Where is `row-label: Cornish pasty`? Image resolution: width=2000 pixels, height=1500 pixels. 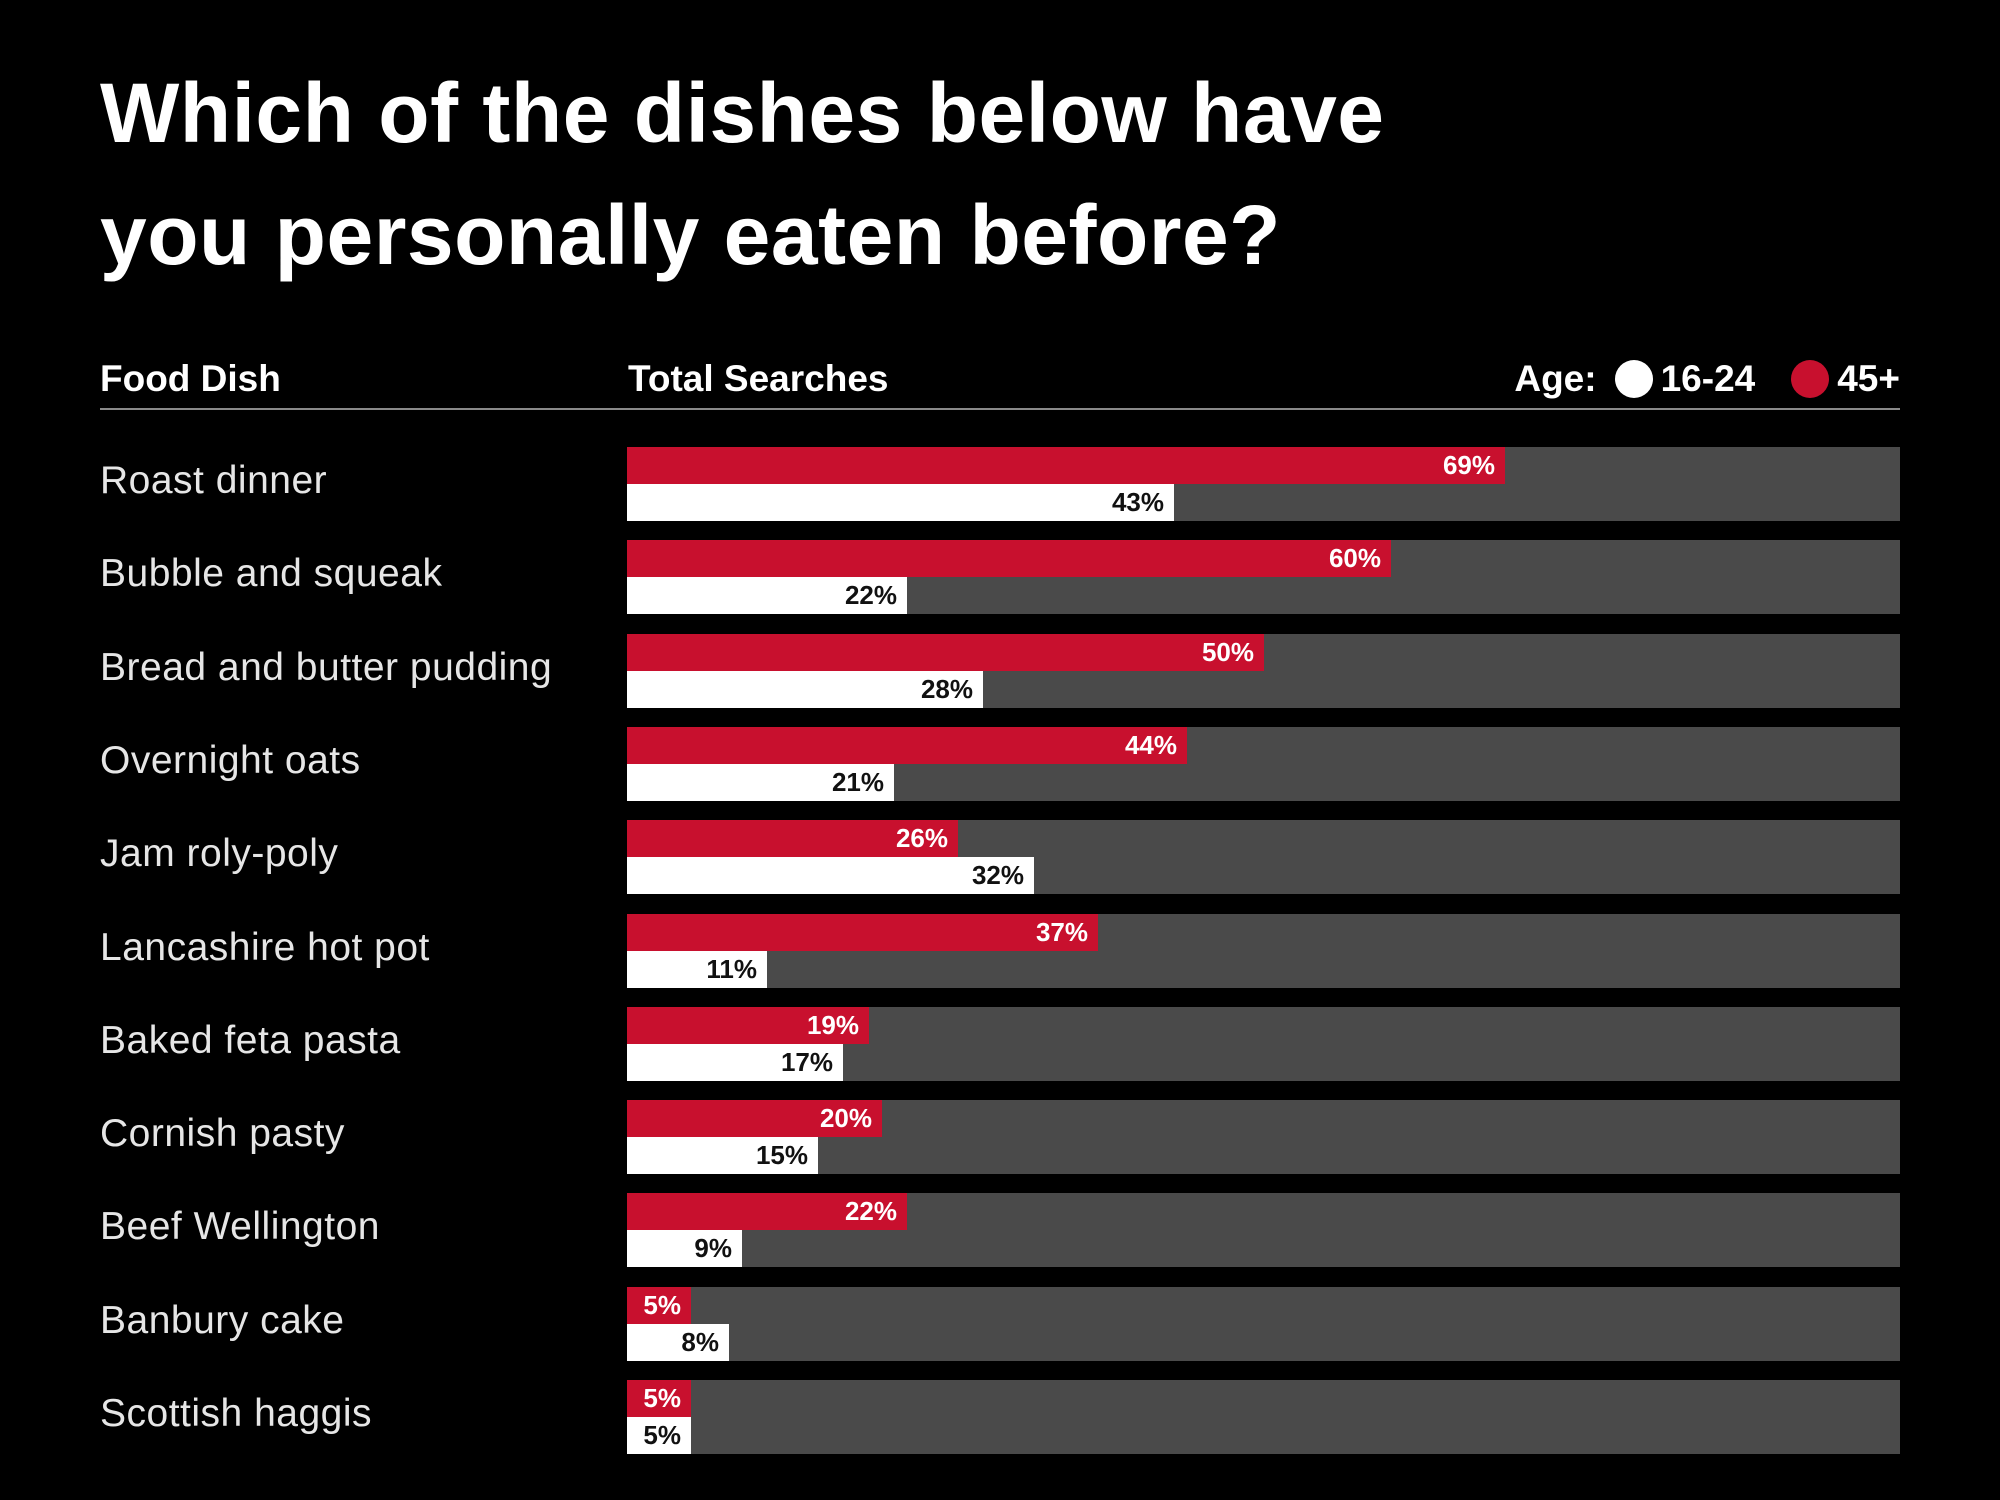
row-label: Cornish pasty is located at coordinates (222, 1133).